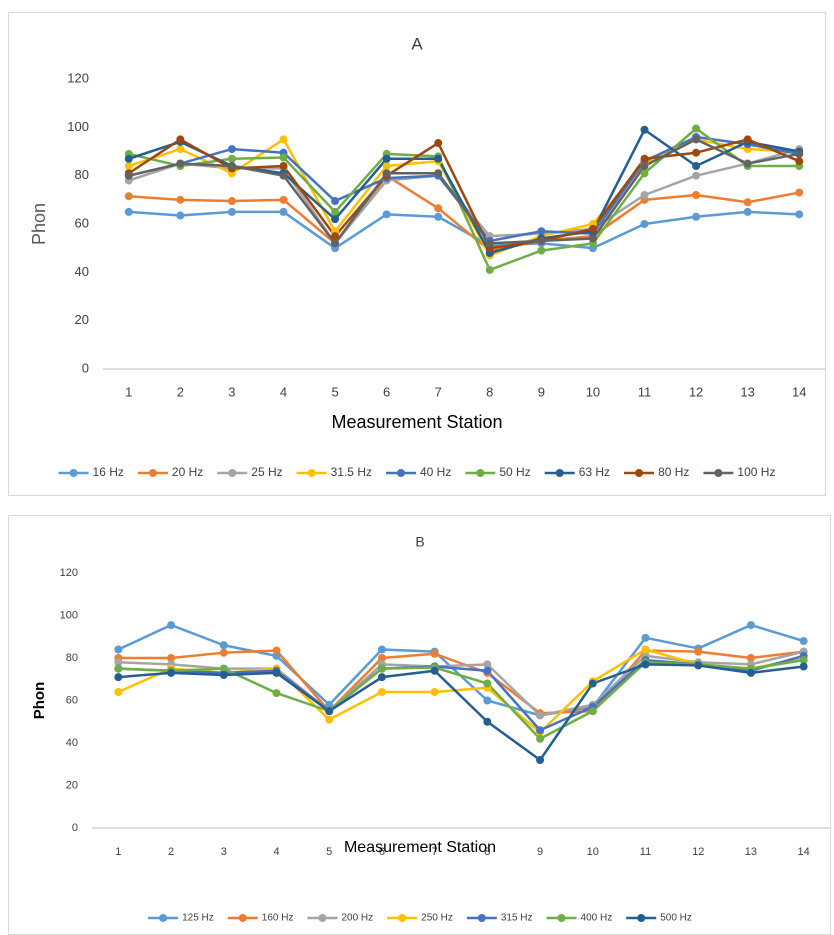 This screenshot has height=935, width=834. What do you see at coordinates (416, 422) in the screenshot?
I see `x-axis-title: Measurement Station` at bounding box center [416, 422].